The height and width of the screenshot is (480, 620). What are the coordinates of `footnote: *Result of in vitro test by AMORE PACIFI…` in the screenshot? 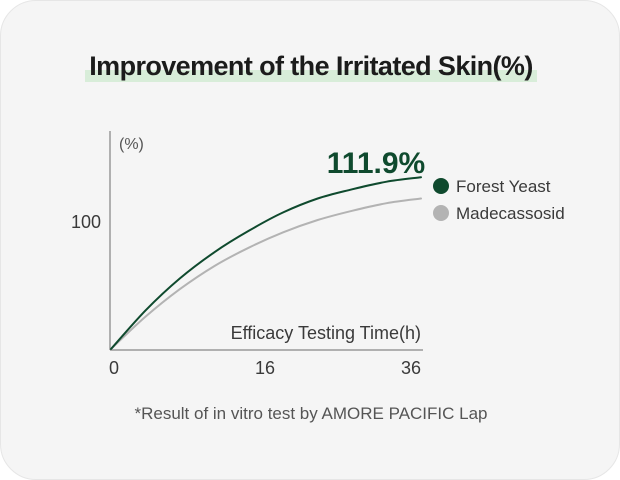 It's located at (311, 413).